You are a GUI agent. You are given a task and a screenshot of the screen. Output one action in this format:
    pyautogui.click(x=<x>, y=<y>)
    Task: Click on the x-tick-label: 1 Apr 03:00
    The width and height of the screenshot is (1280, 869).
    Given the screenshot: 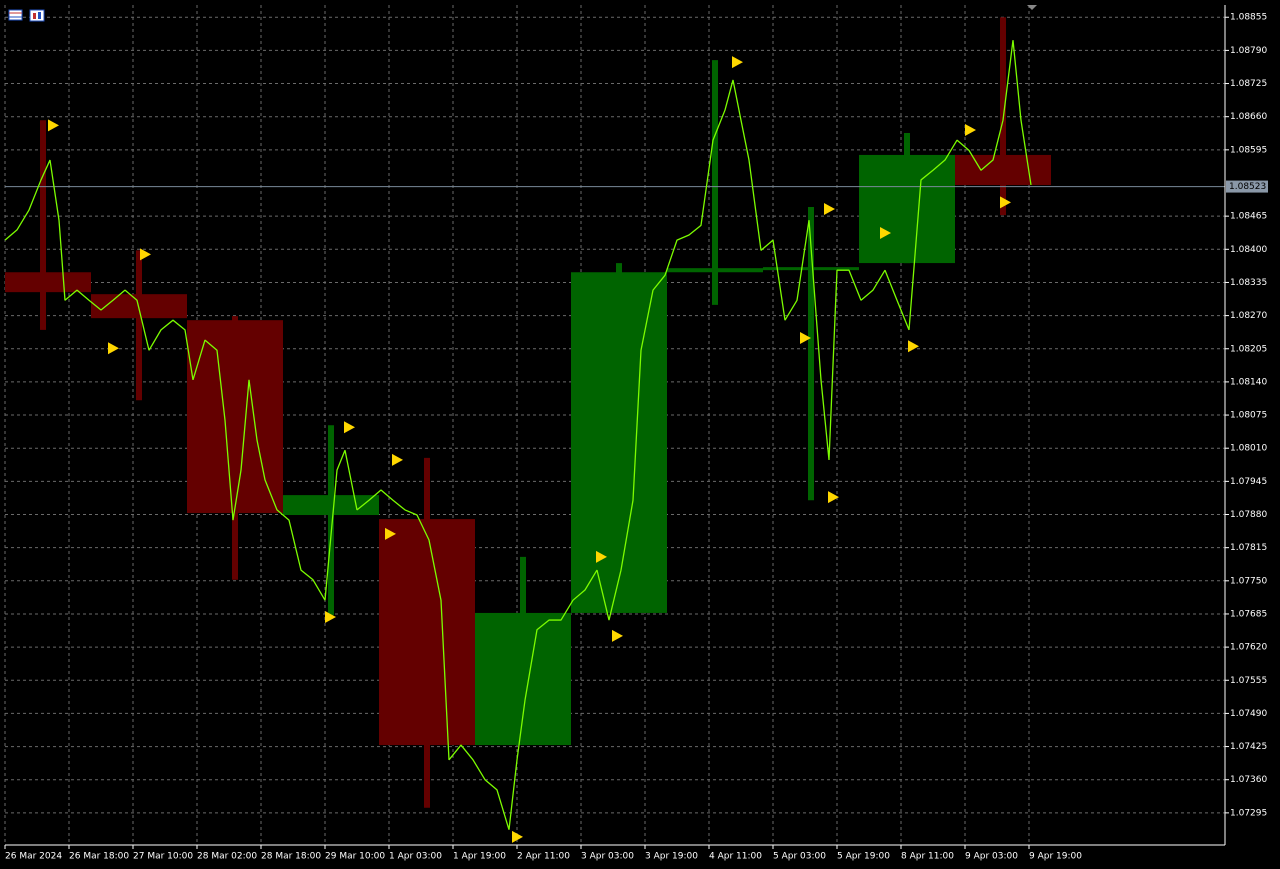 What is the action you would take?
    pyautogui.click(x=415, y=857)
    